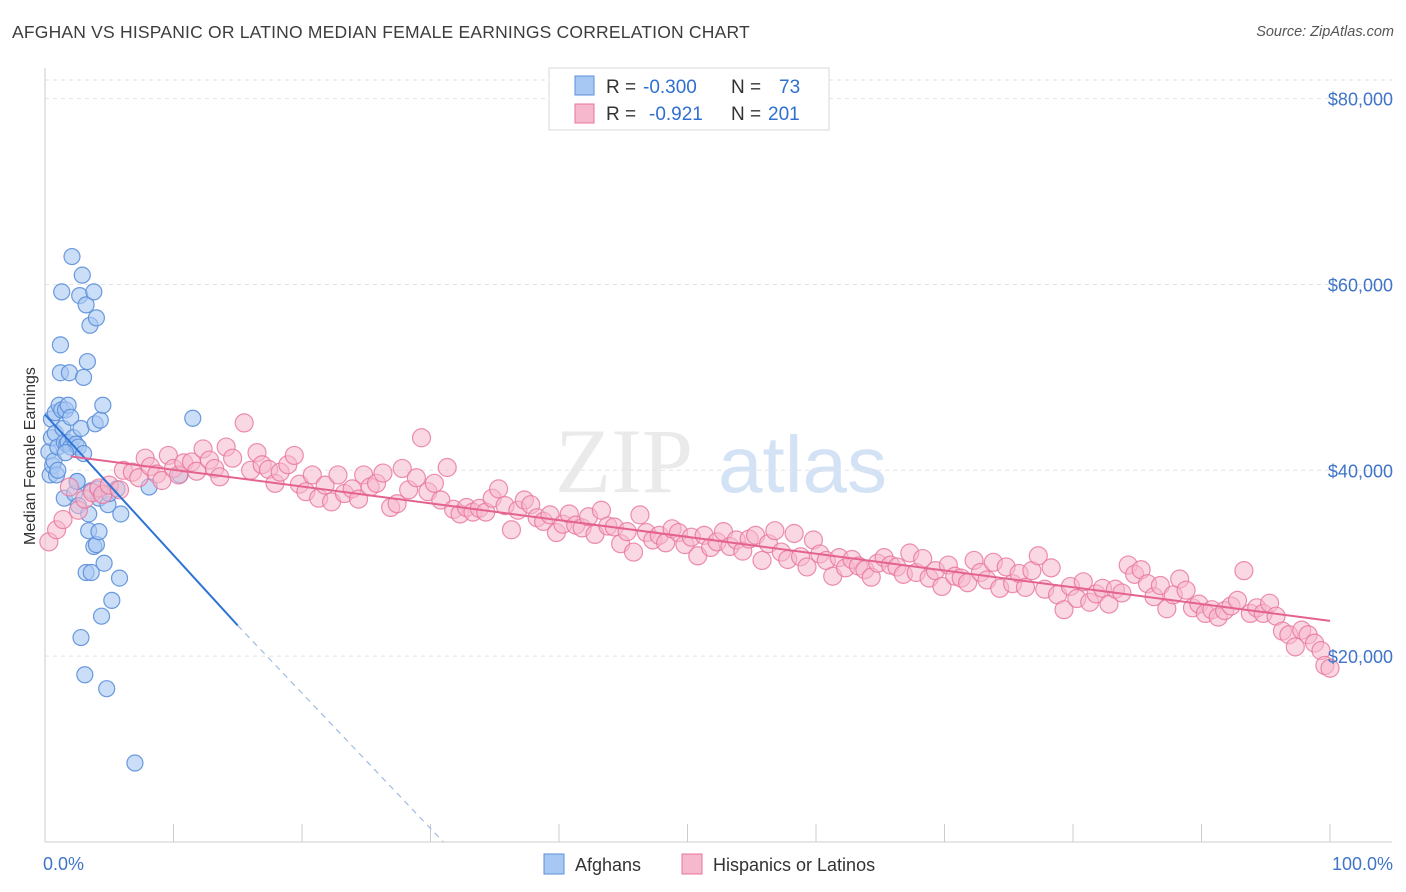 The image size is (1406, 892). What do you see at coordinates (1360, 285) in the screenshot?
I see `y-tick-label: $60,000` at bounding box center [1360, 285].